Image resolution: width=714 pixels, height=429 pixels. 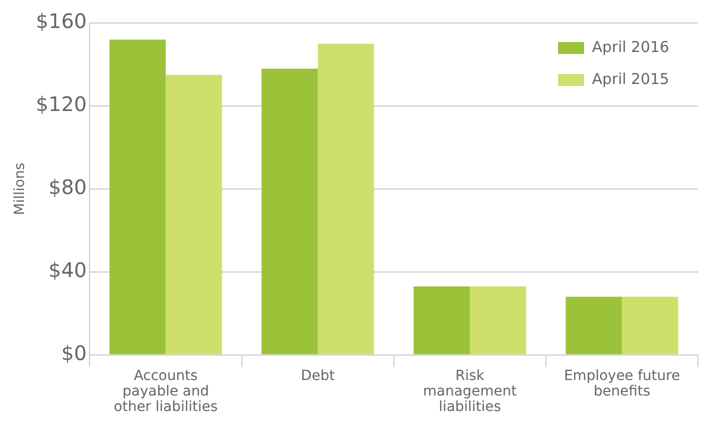 I want to click on category-label: Accounts, so click(x=166, y=376).